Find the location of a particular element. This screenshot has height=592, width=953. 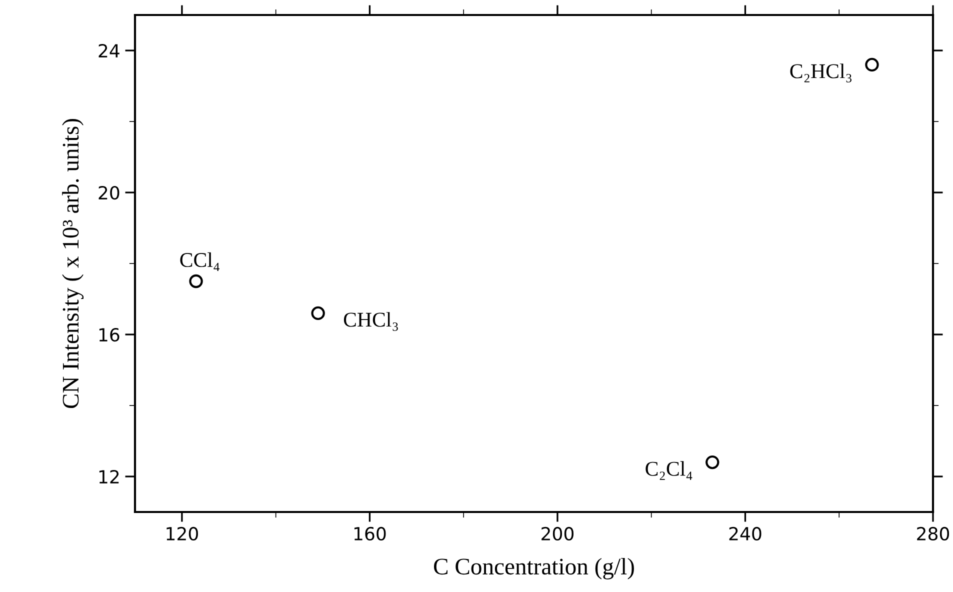

y-tick-label: 24 is located at coordinates (109, 51).